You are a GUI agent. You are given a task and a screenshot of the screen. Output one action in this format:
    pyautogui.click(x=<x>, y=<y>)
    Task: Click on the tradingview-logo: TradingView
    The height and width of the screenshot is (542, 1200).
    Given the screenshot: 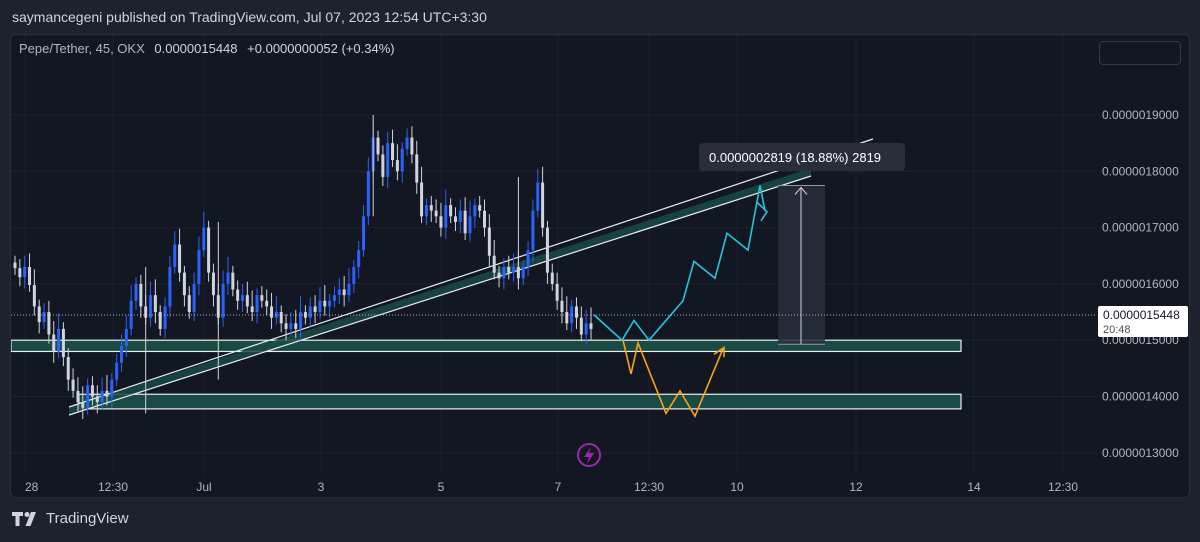 What is the action you would take?
    pyautogui.click(x=70, y=518)
    